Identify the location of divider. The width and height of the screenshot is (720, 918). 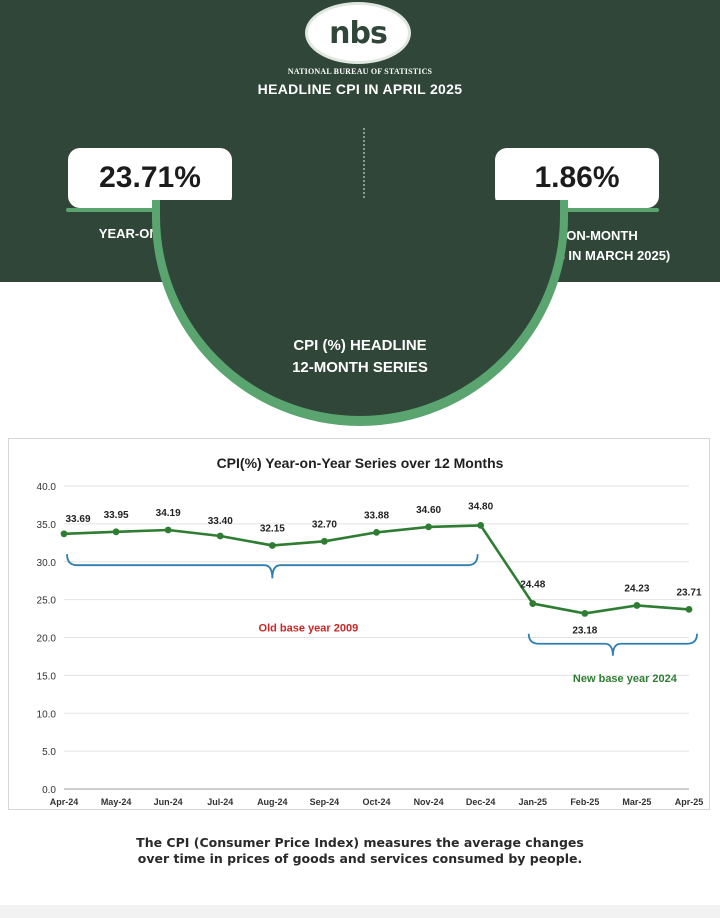
(364, 197).